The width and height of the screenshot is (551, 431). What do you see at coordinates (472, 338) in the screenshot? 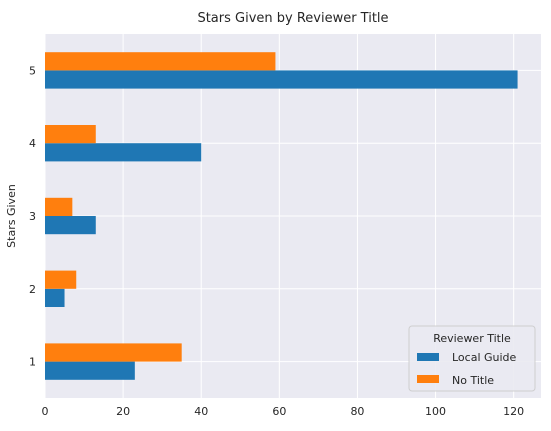
I see `legend-title: Reviewer Title` at bounding box center [472, 338].